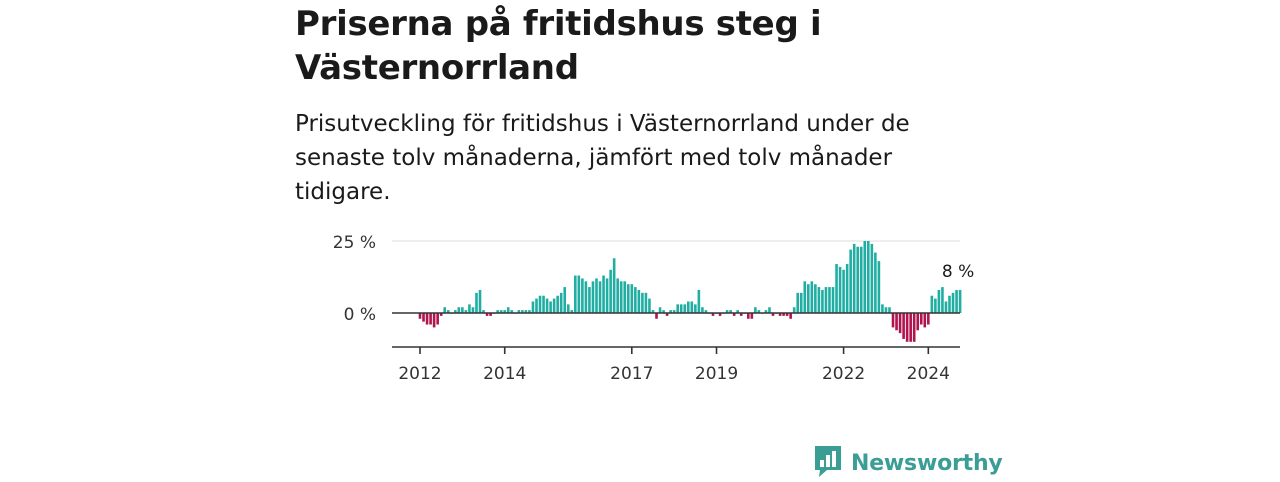  I want to click on y-tick-label: 25 %, so click(354, 243).